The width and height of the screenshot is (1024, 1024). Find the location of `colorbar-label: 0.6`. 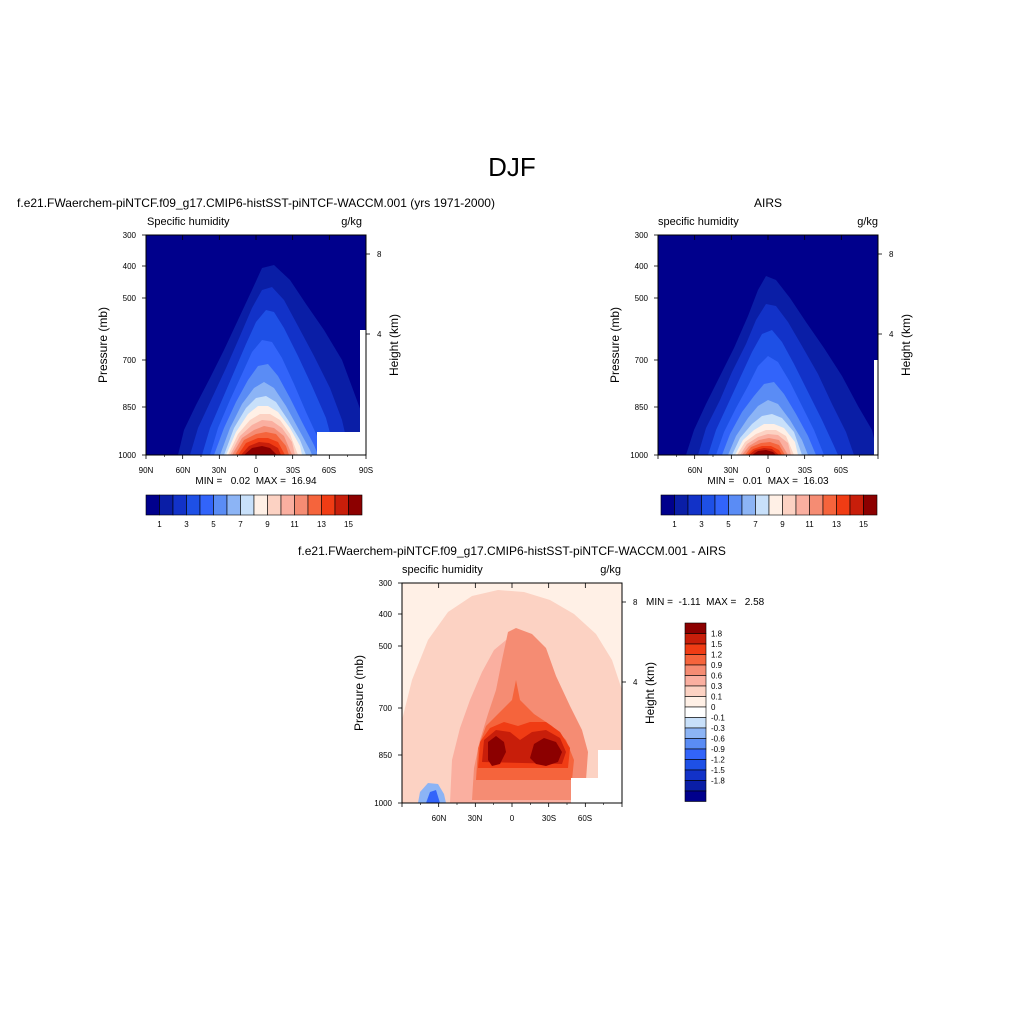

colorbar-label: 0.6 is located at coordinates (717, 676).